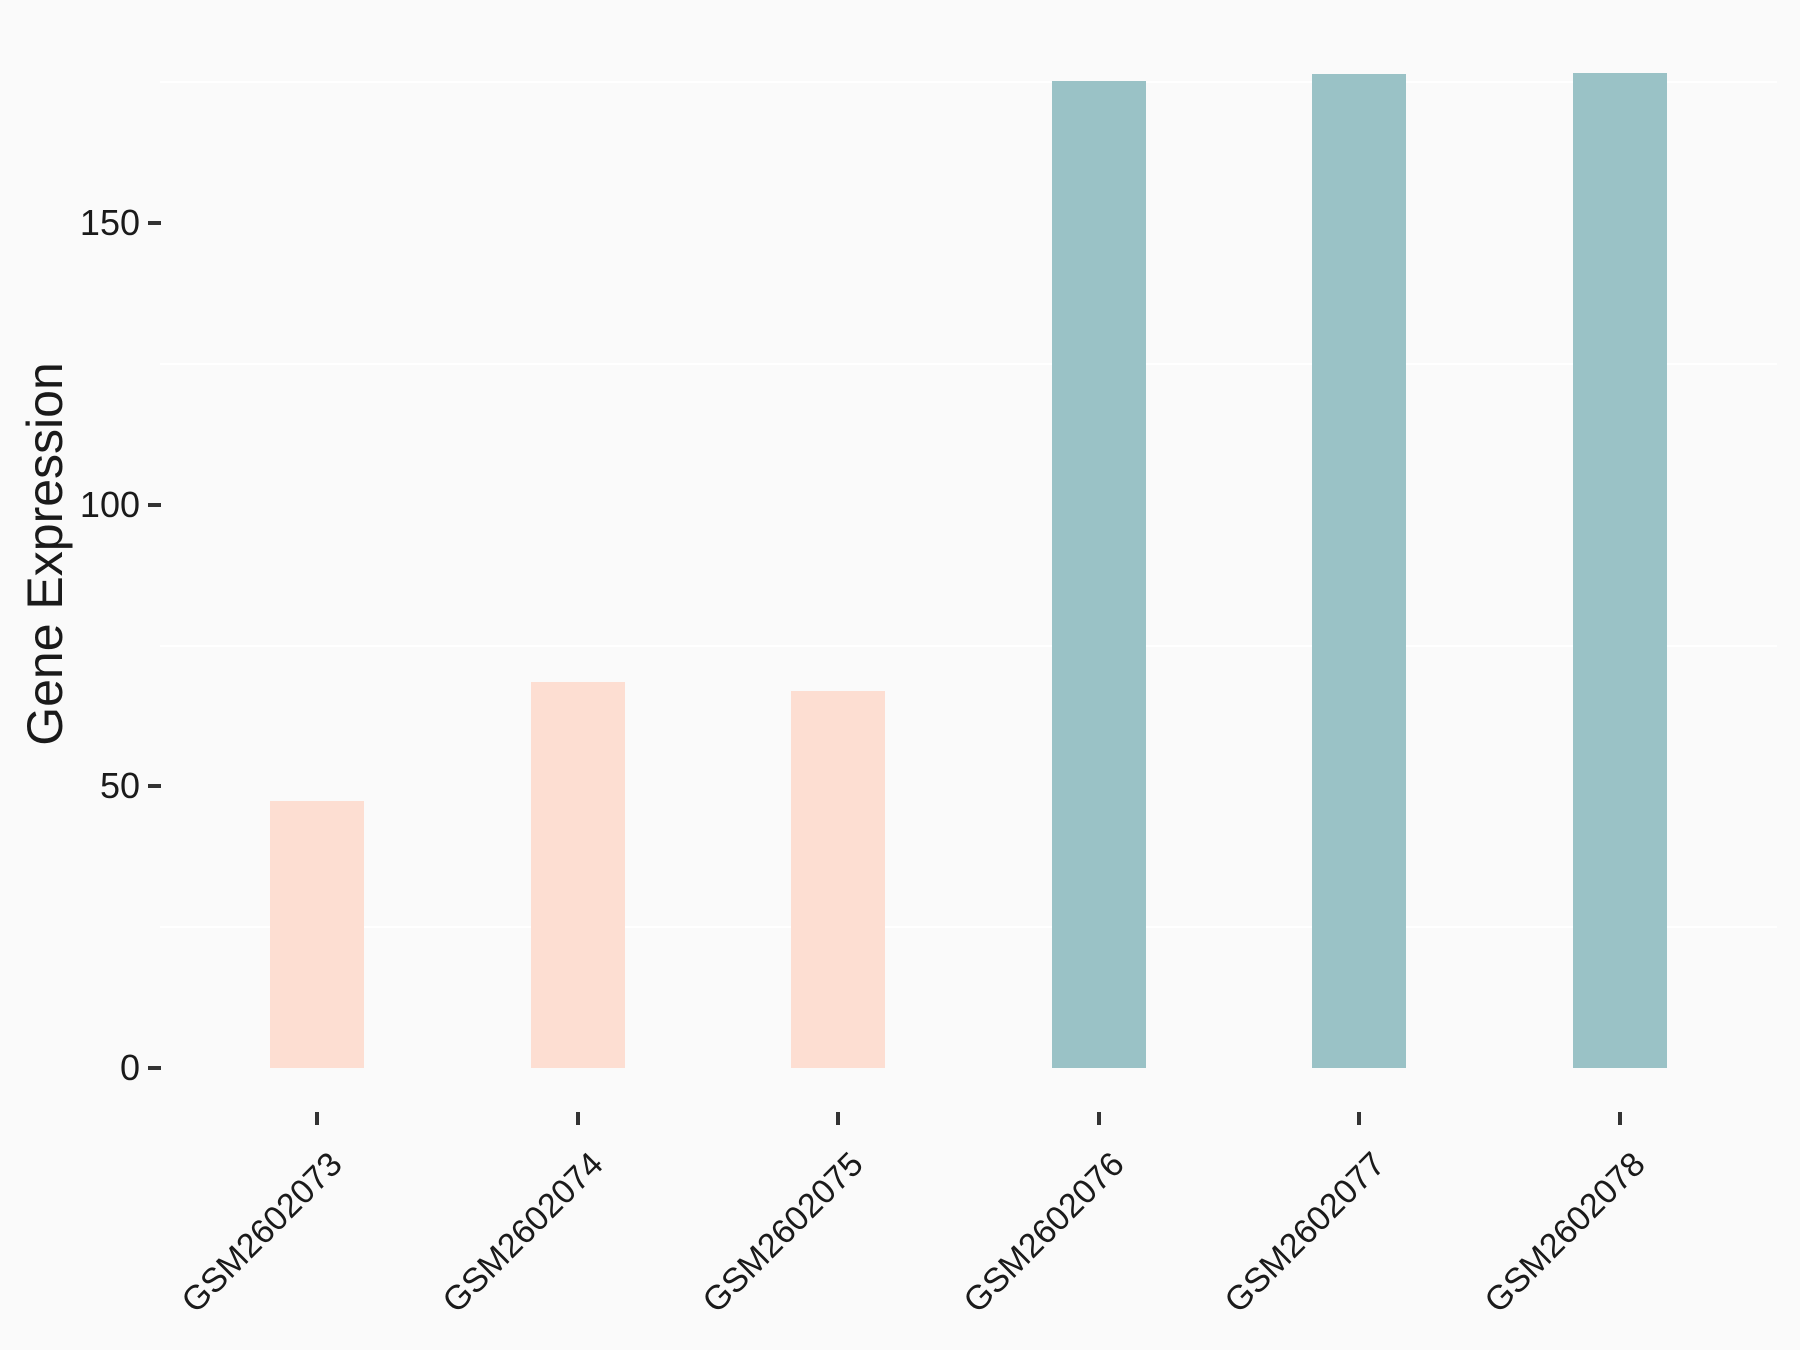 This screenshot has width=1800, height=1350. Describe the element at coordinates (1620, 1118) in the screenshot. I see `x-tick-mark-GSM2602078` at that location.